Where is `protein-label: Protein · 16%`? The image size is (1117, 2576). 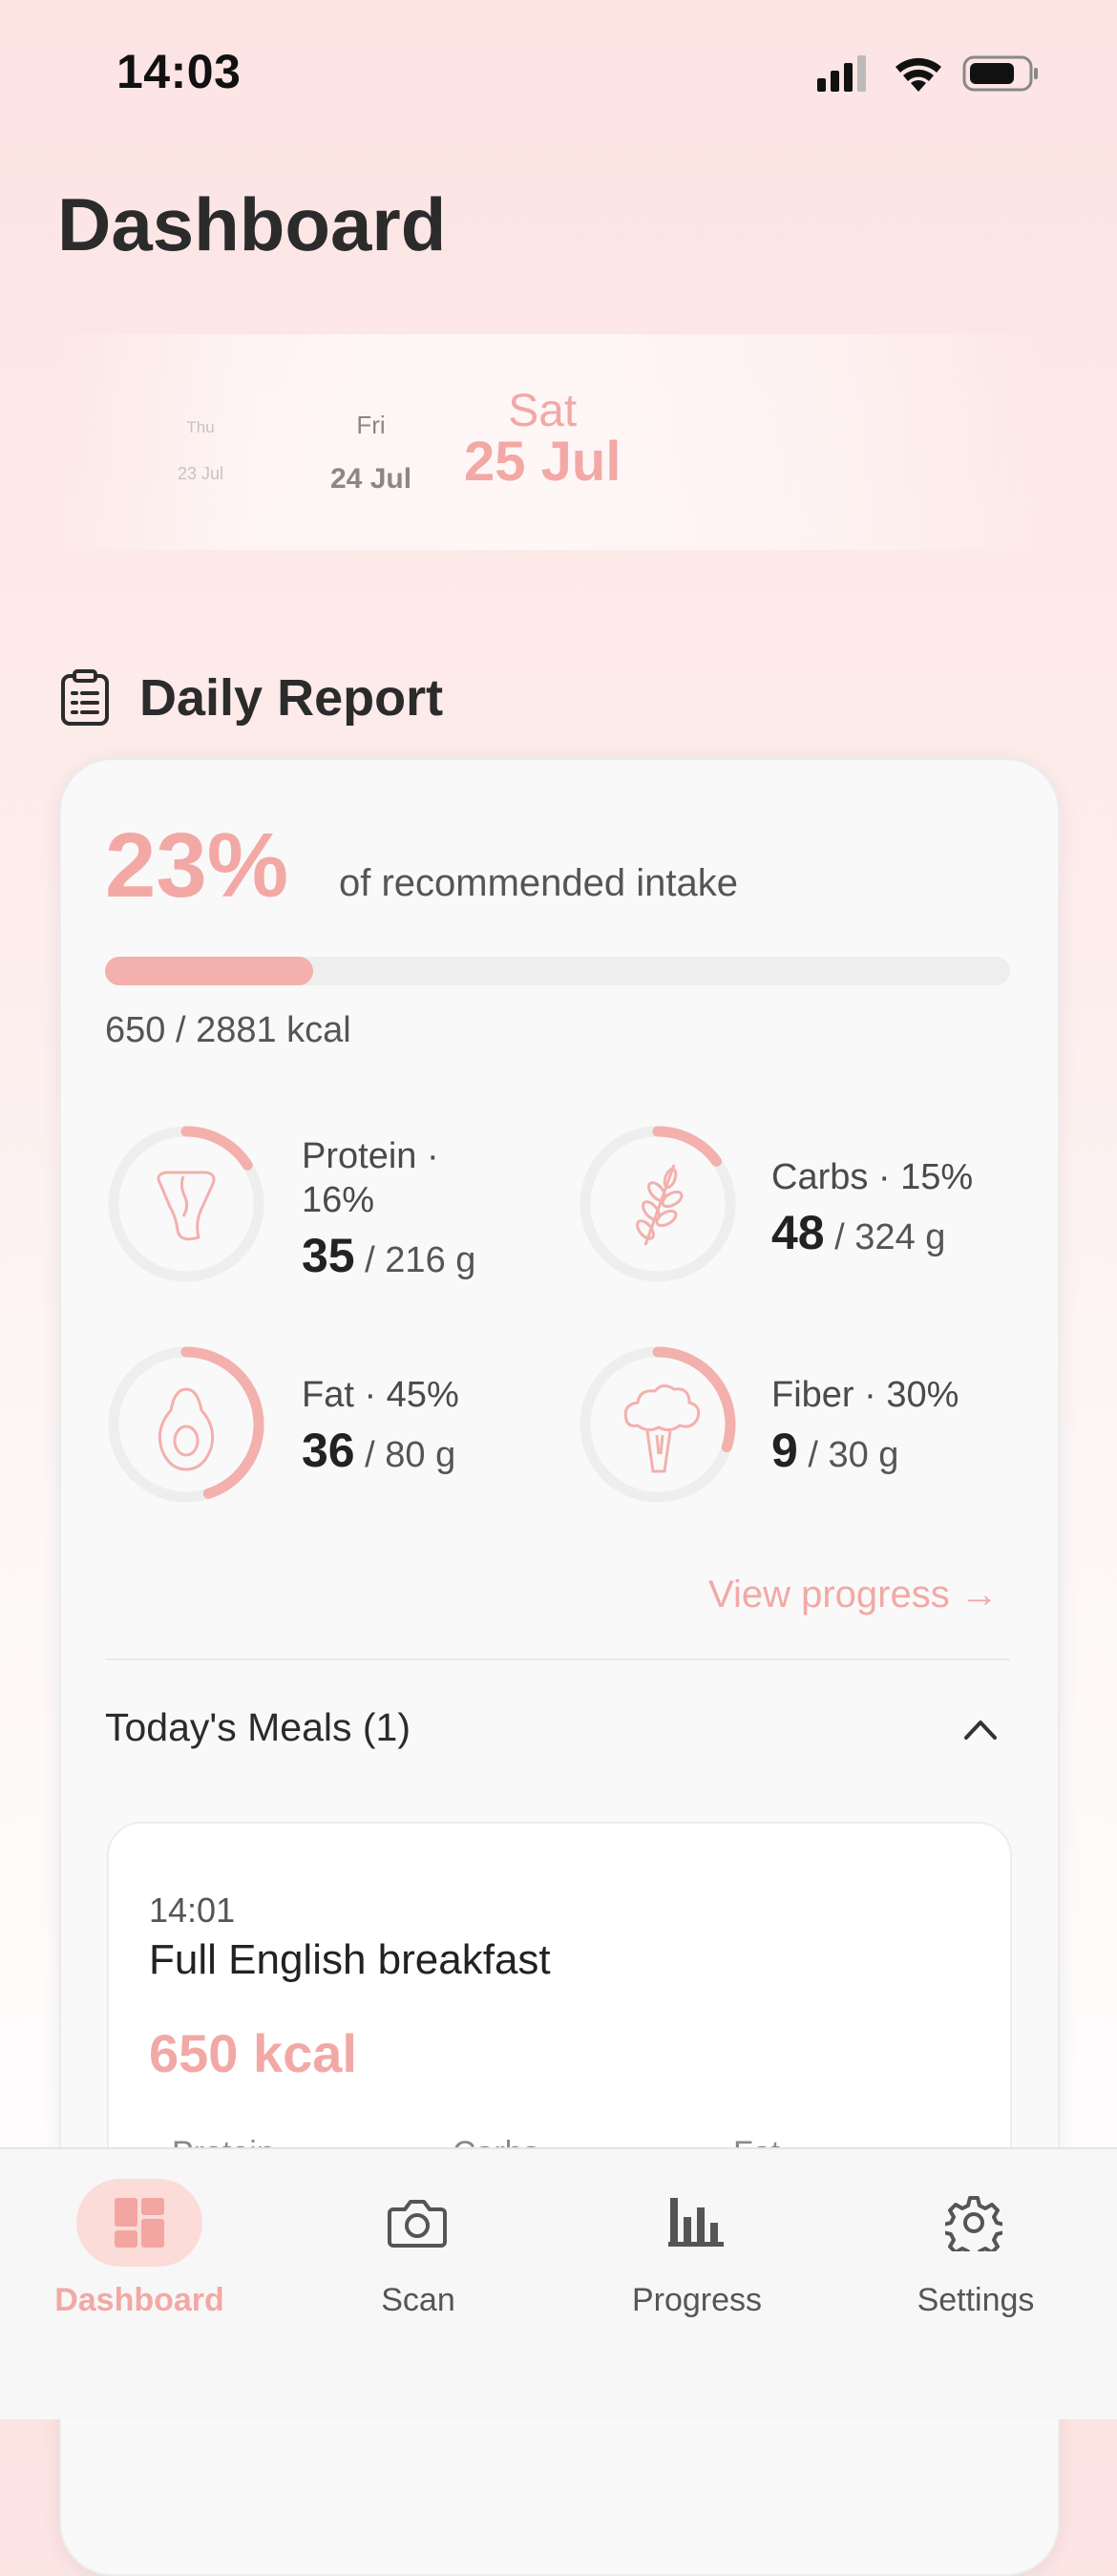
protein-label: Protein · 16% is located at coordinates (370, 1178).